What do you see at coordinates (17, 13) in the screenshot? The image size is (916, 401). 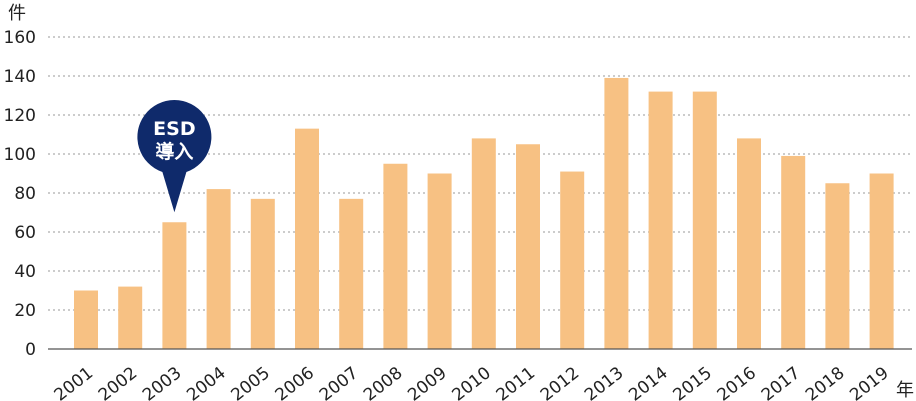 I see `y-axis-unit-label: 件` at bounding box center [17, 13].